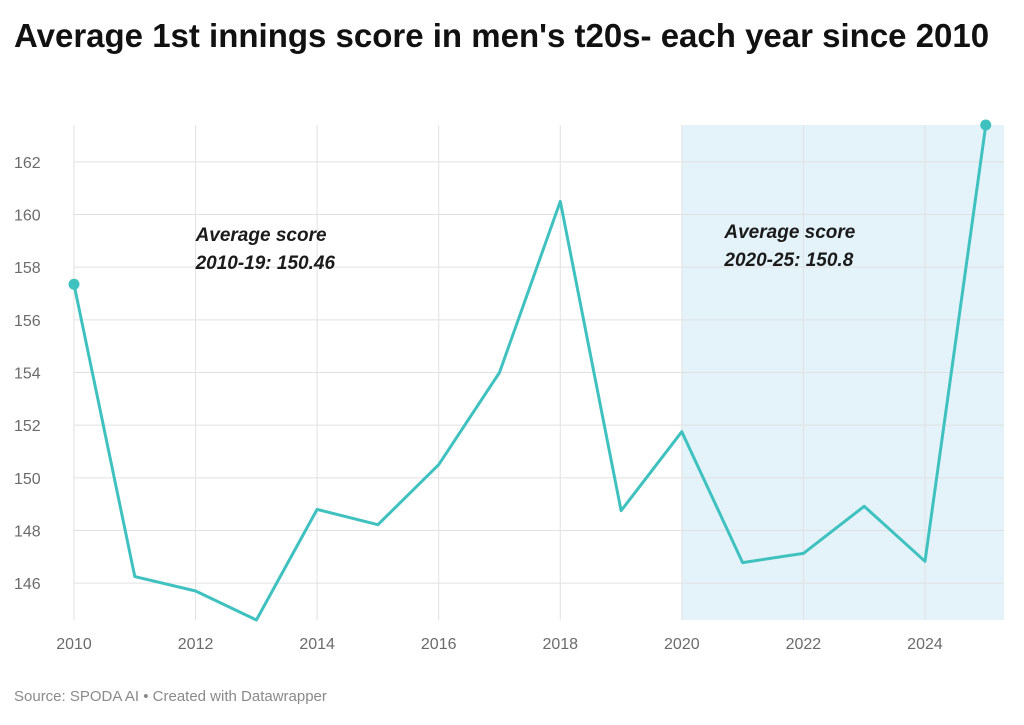 The width and height of the screenshot is (1024, 725). I want to click on x-tick-label: 2020, so click(682, 644).